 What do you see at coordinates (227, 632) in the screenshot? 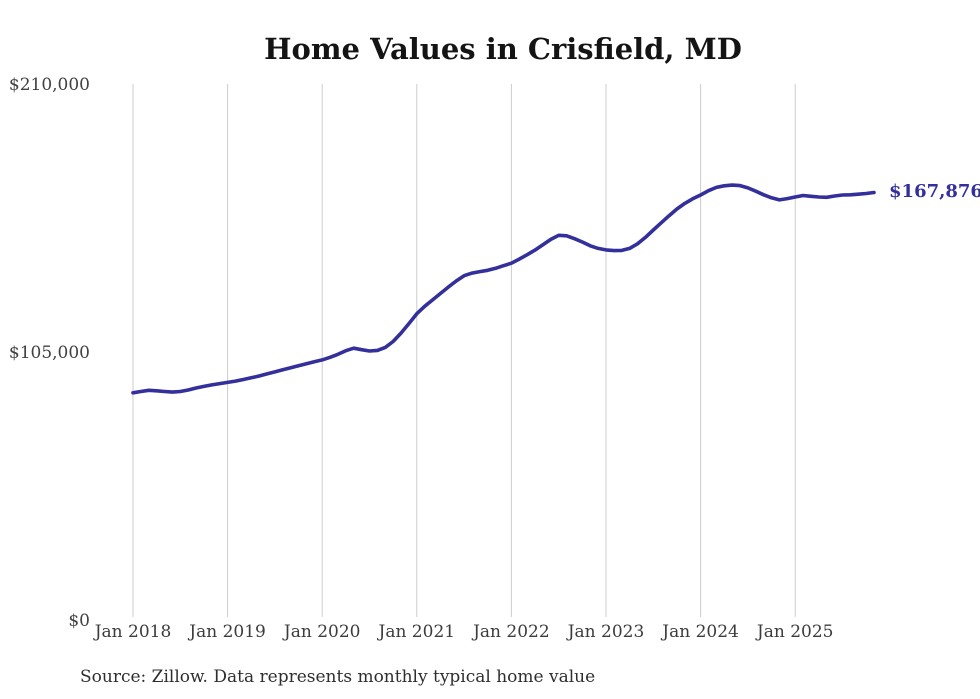
I see `x-axis-label: Jan 2019` at bounding box center [227, 632].